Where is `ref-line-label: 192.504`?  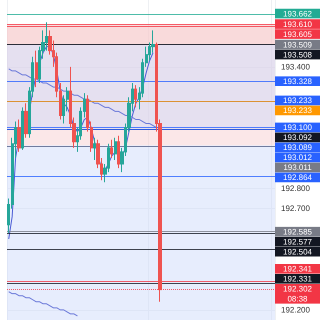 ref-line-label: 192.504 is located at coordinates (298, 251).